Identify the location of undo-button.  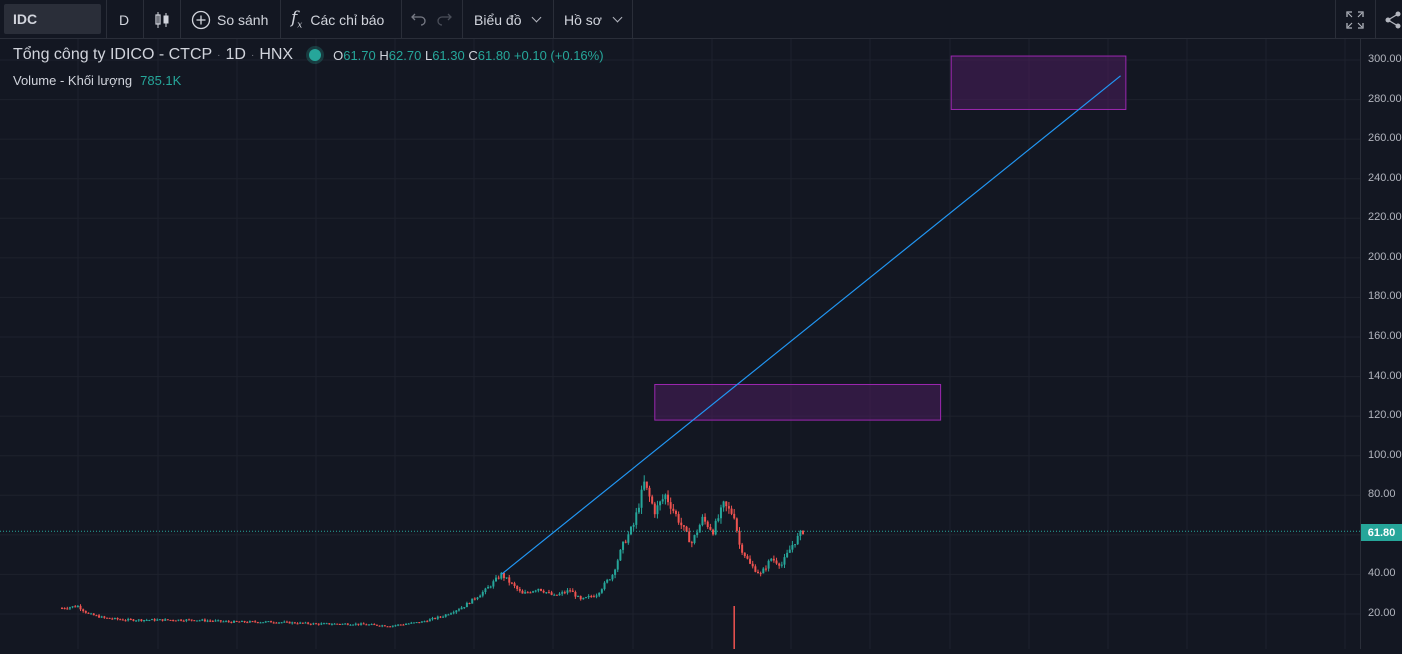
(418, 19).